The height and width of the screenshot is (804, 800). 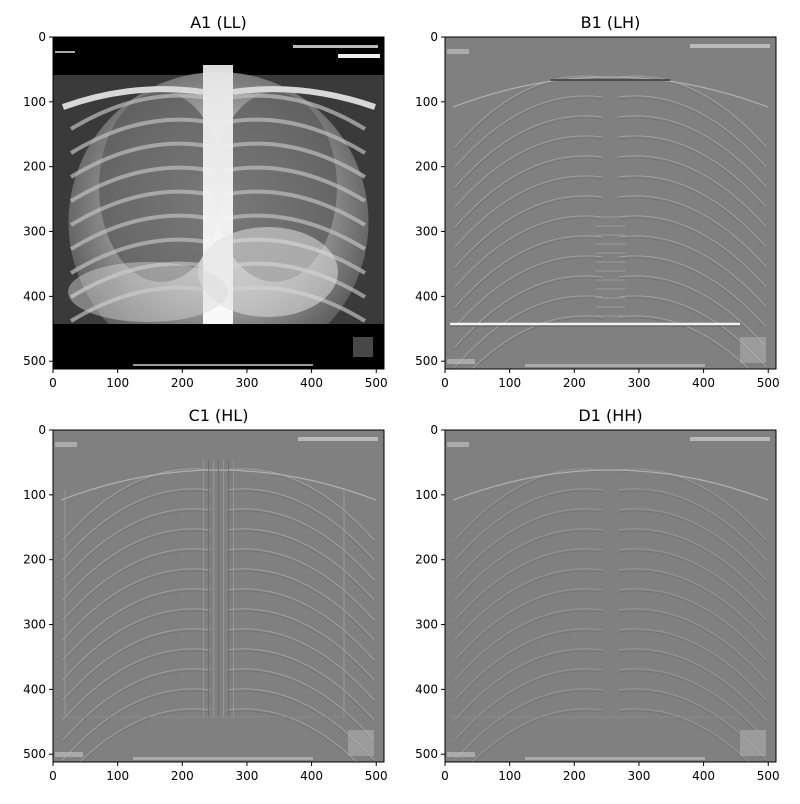 What do you see at coordinates (218, 22) in the screenshot?
I see `panel-title: A1 (LL)` at bounding box center [218, 22].